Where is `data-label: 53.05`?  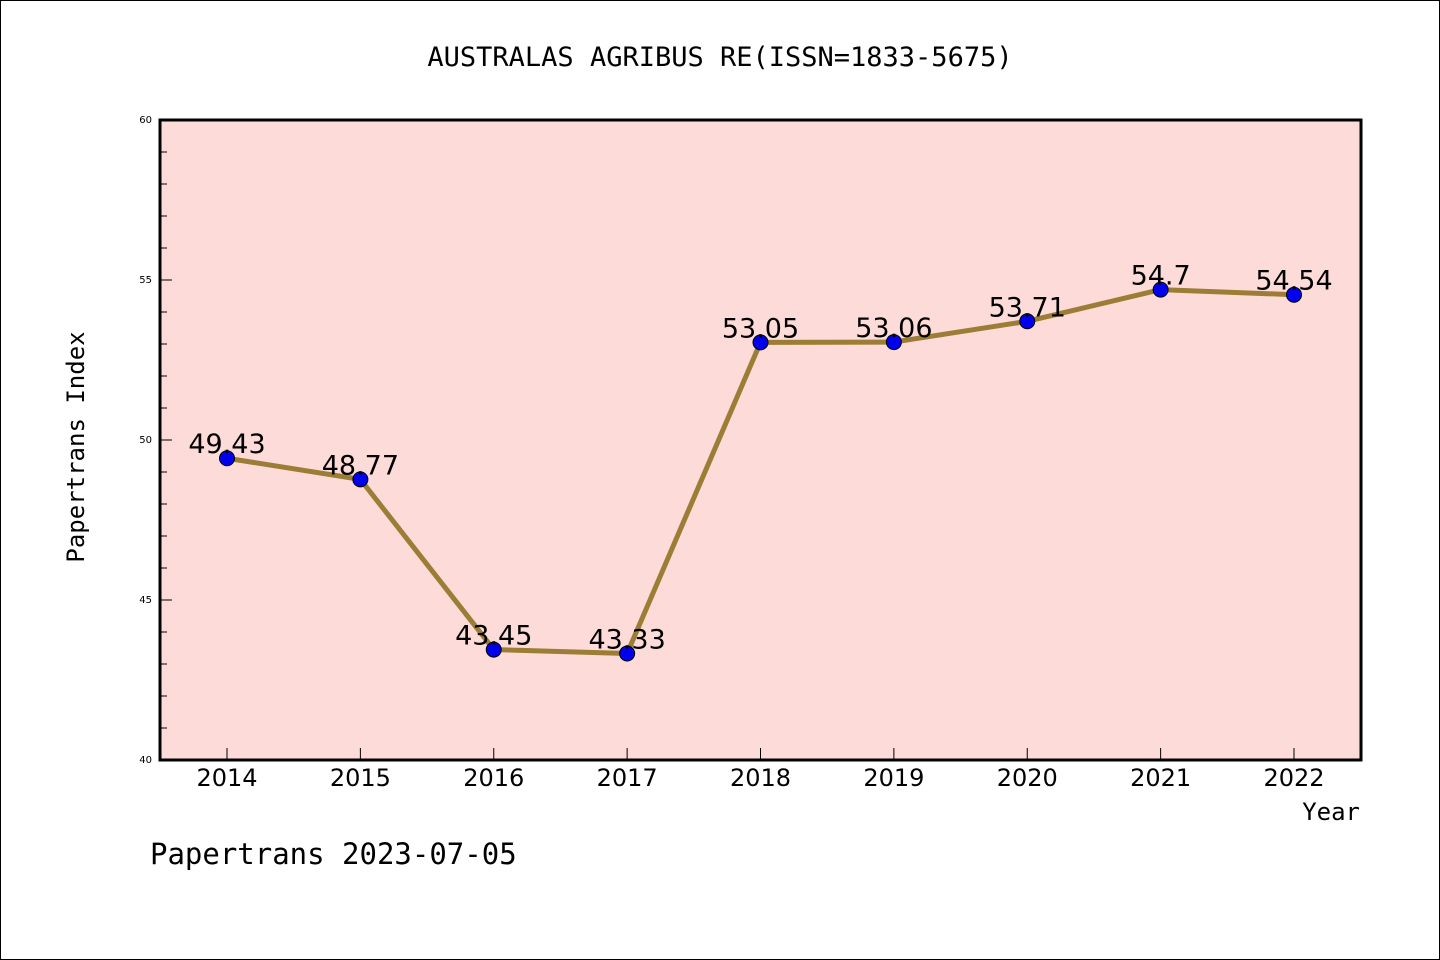 data-label: 53.05 is located at coordinates (760, 328).